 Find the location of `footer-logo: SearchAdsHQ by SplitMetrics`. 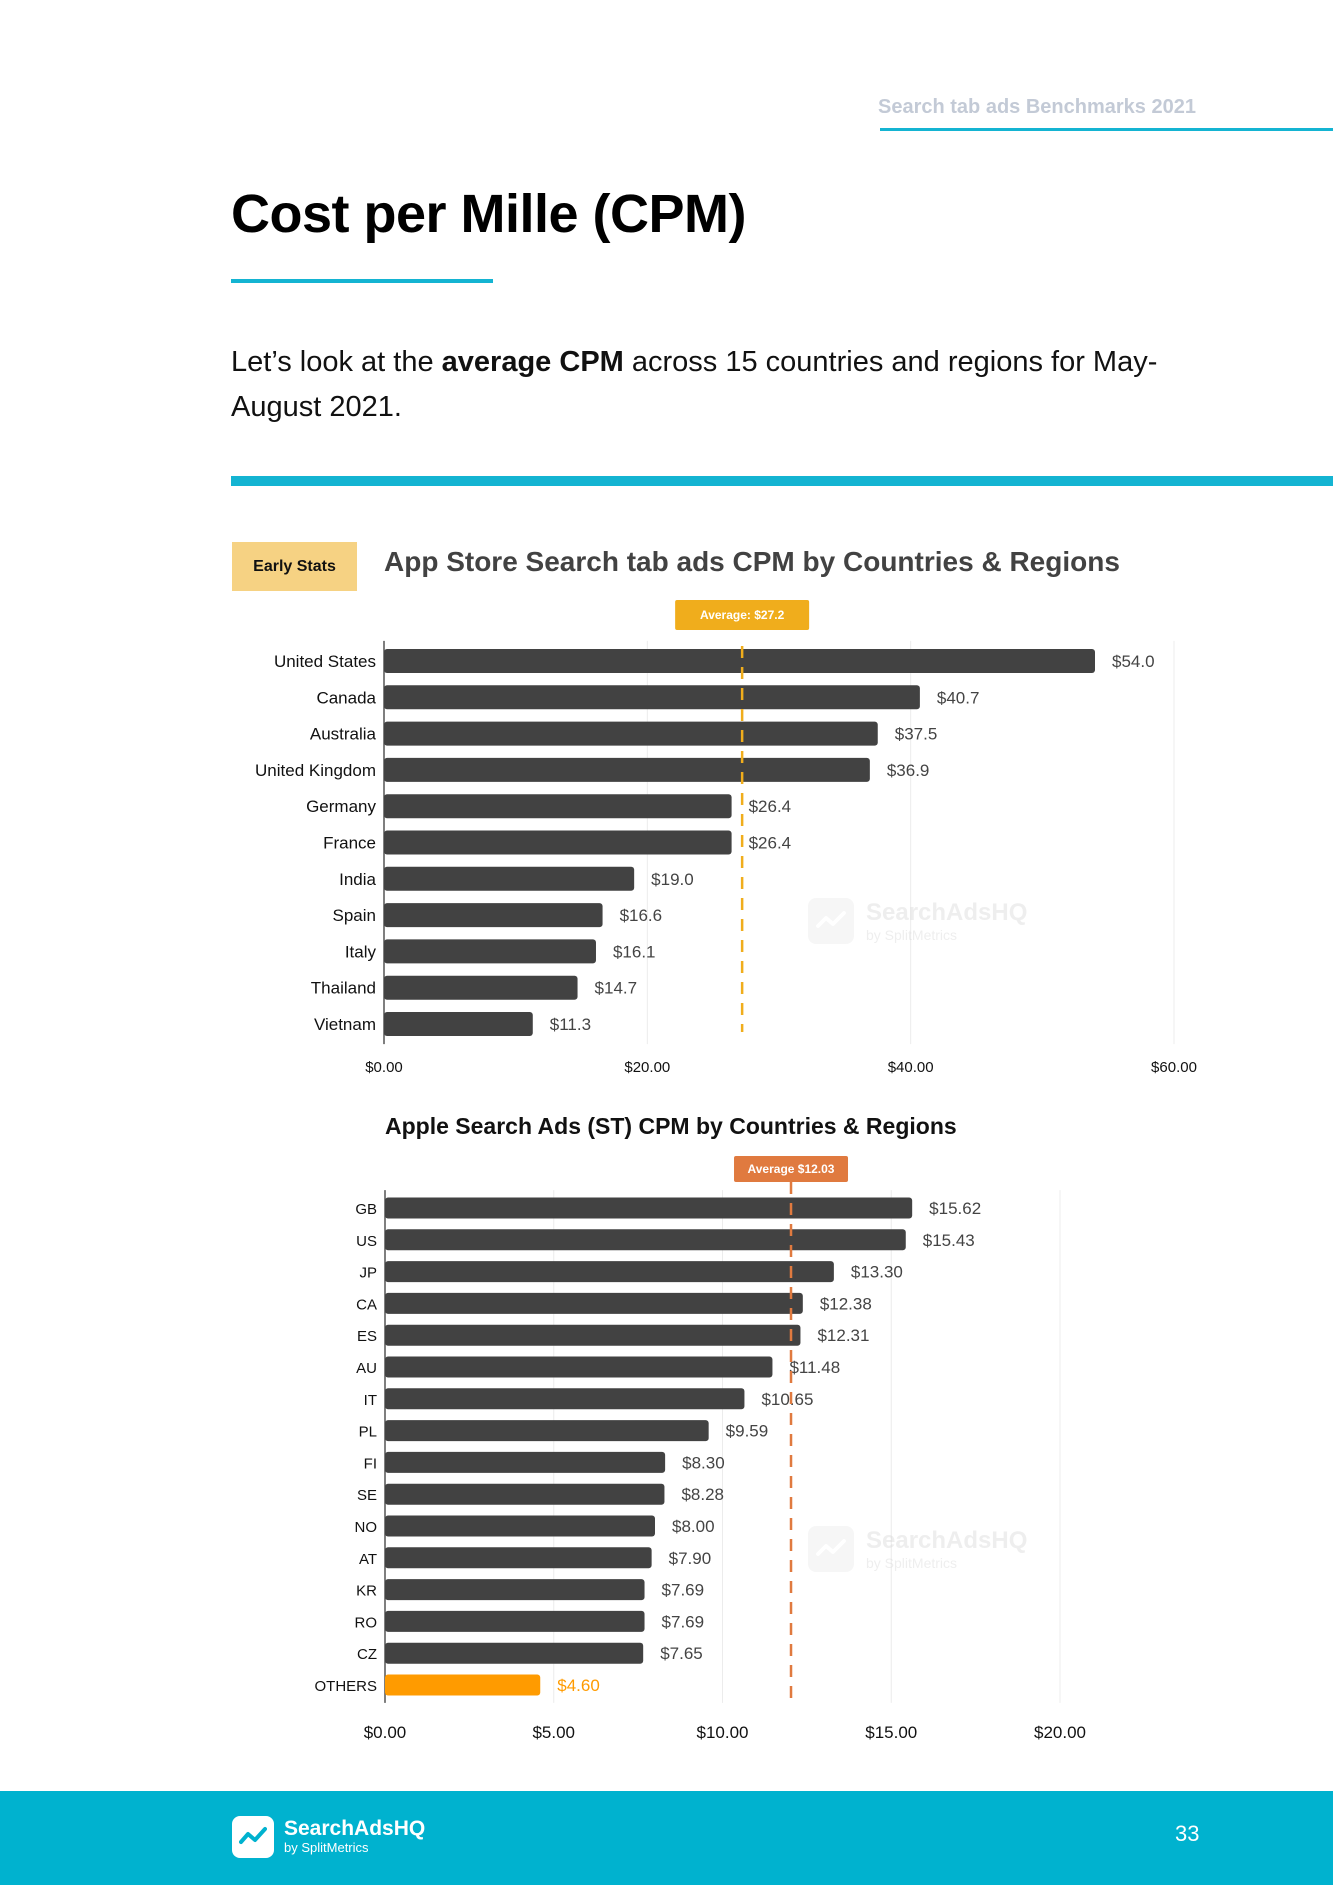

footer-logo: SearchAdsHQ by SplitMetrics is located at coordinates (328, 1837).